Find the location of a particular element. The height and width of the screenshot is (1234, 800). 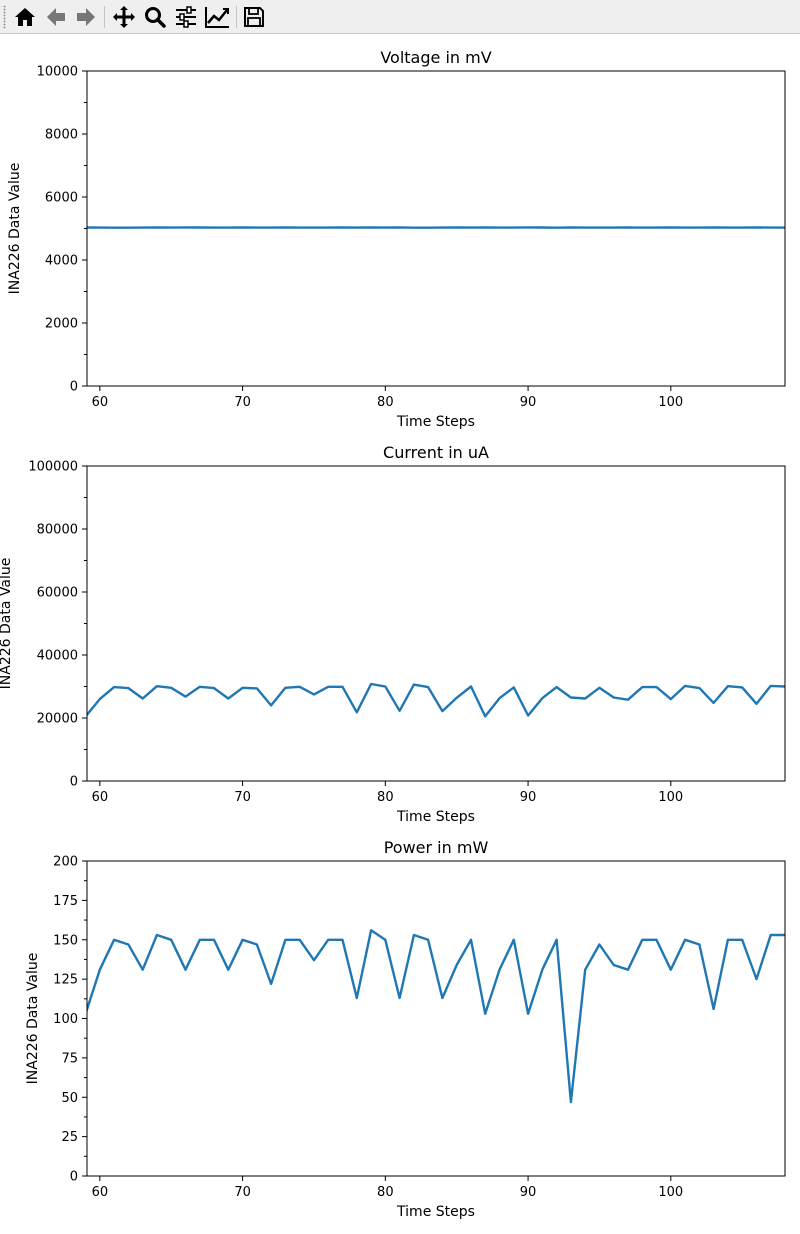

arrow-right-icon is located at coordinates (86, 17).